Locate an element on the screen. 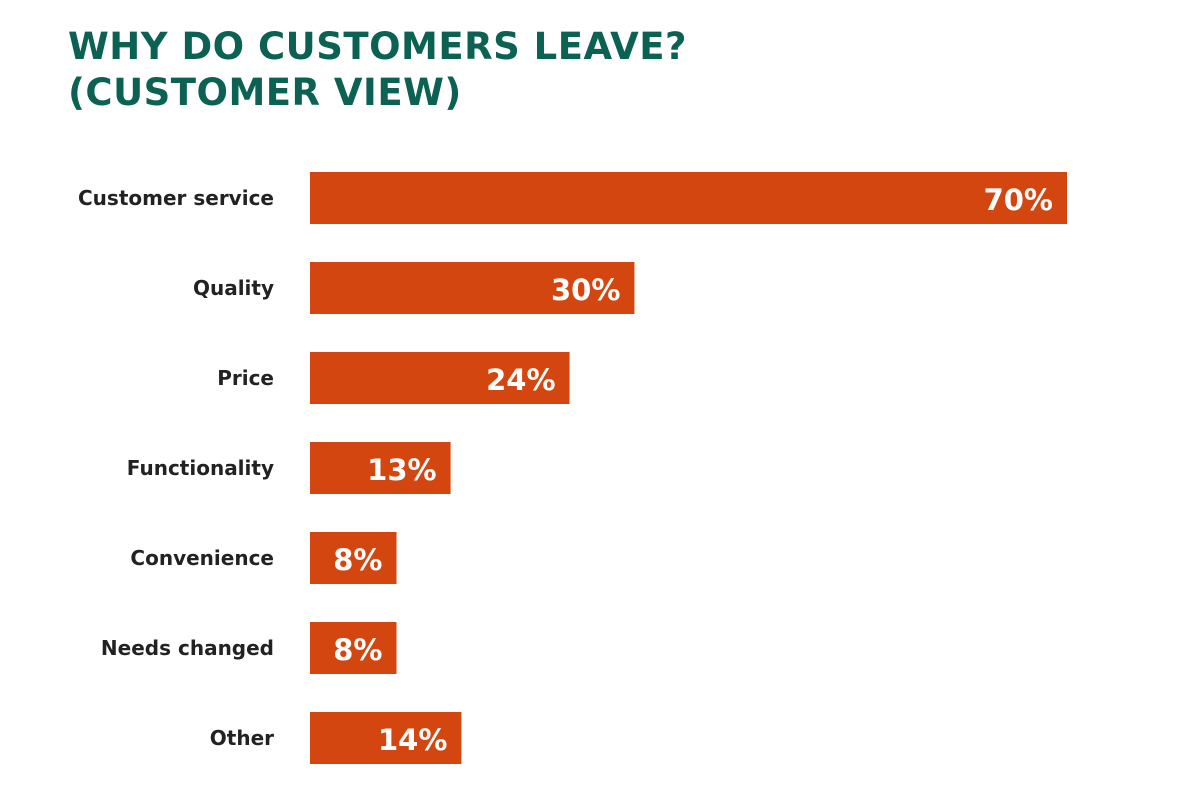  bar-row: Quality 30% is located at coordinates (414, 288).